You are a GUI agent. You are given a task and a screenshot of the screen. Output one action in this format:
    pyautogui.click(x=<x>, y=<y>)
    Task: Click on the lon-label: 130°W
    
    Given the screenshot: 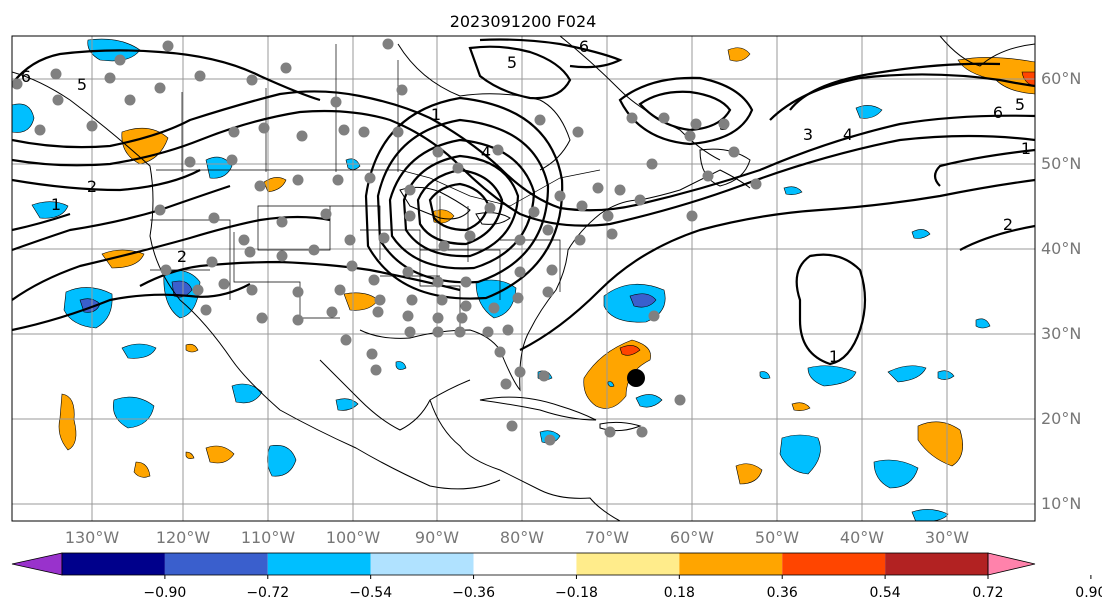 What is the action you would take?
    pyautogui.click(x=92, y=537)
    